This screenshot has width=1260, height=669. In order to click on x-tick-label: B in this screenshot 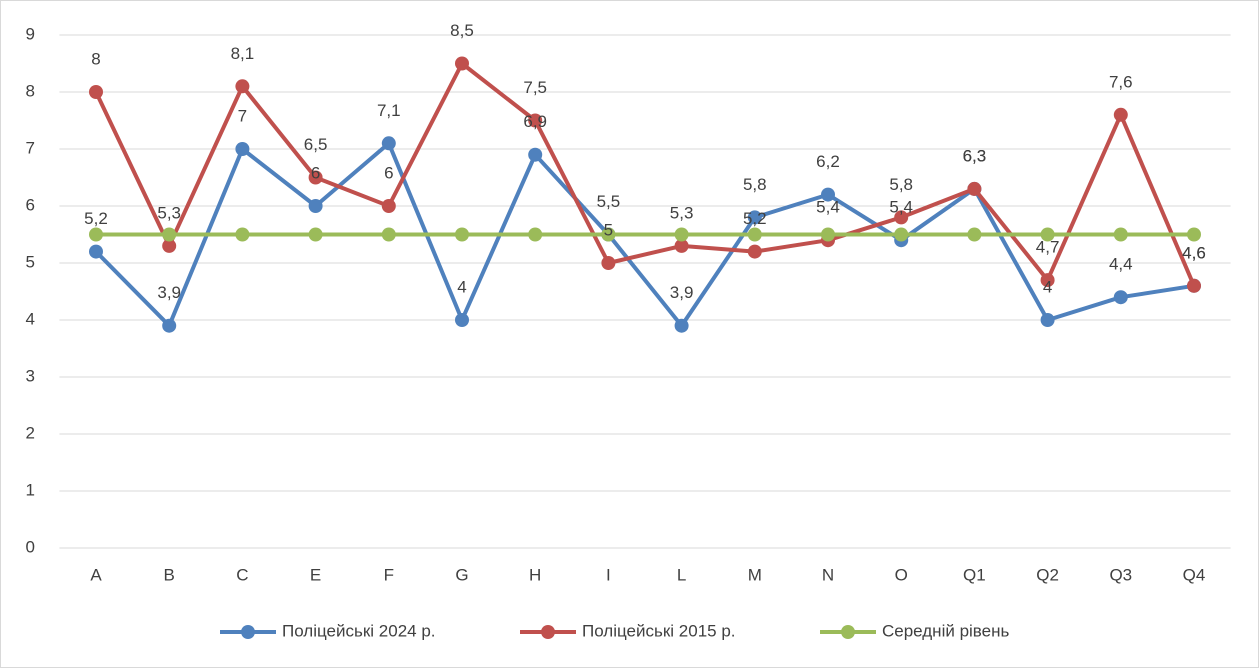, I will do `click(169, 574)`.